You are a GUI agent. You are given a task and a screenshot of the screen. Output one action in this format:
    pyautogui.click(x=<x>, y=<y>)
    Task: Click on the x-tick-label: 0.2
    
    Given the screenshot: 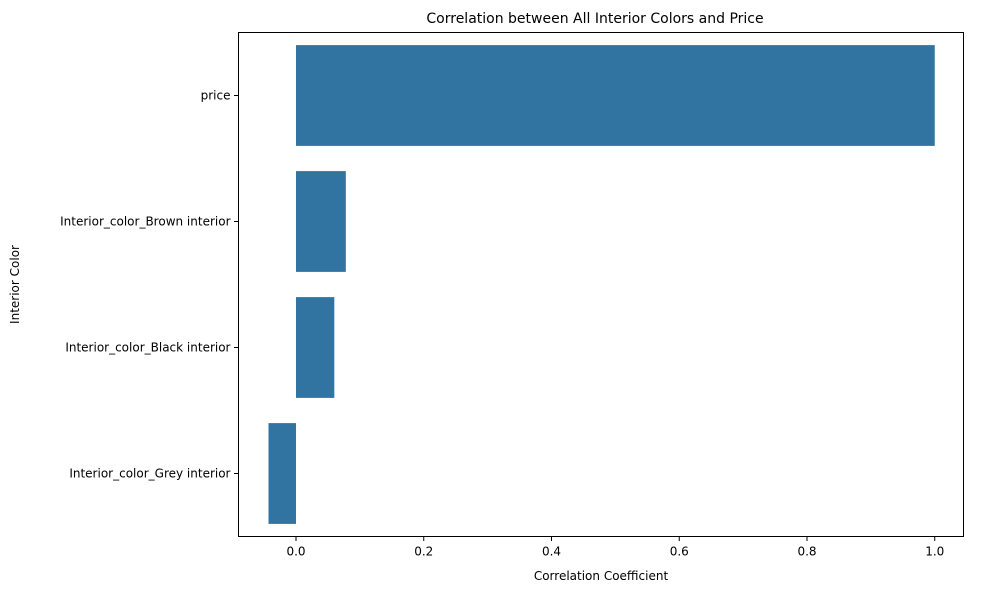 What is the action you would take?
    pyautogui.click(x=423, y=552)
    